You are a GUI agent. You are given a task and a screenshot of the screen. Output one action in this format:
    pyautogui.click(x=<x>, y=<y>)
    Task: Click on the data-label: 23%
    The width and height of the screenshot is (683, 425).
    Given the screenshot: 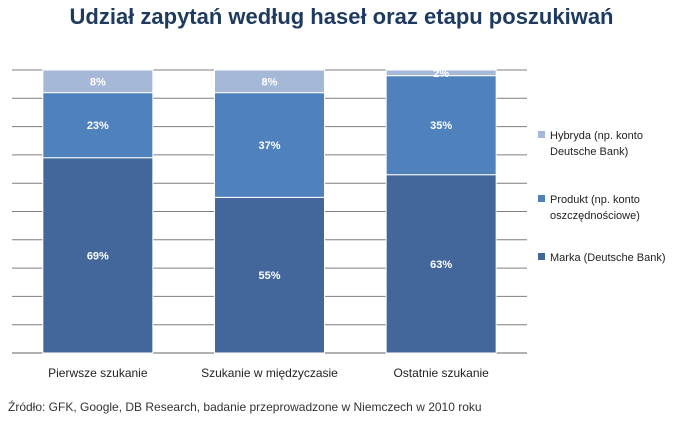 What is the action you would take?
    pyautogui.click(x=98, y=126)
    